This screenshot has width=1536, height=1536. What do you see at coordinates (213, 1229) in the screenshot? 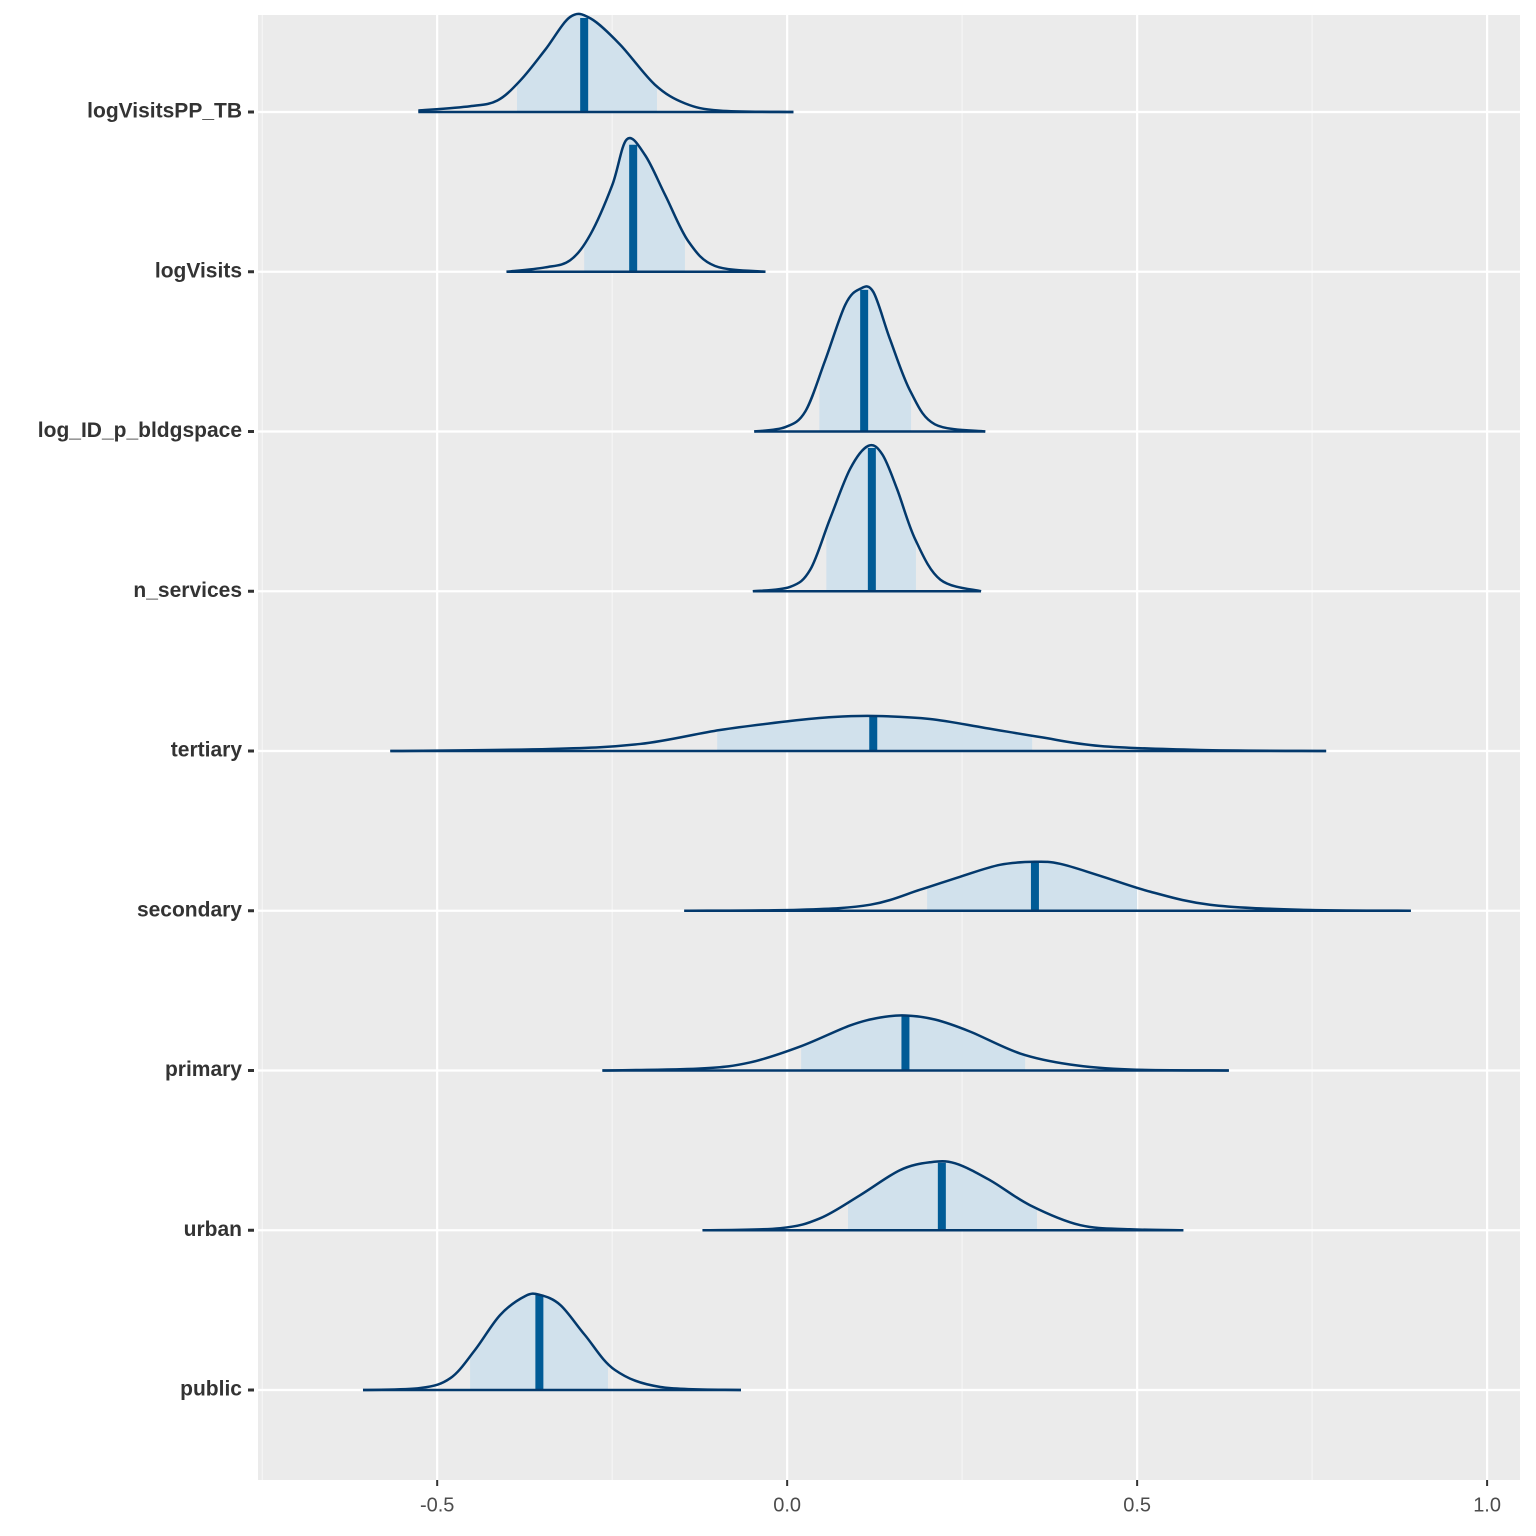
I see `y-tick-label: urban` at bounding box center [213, 1229].